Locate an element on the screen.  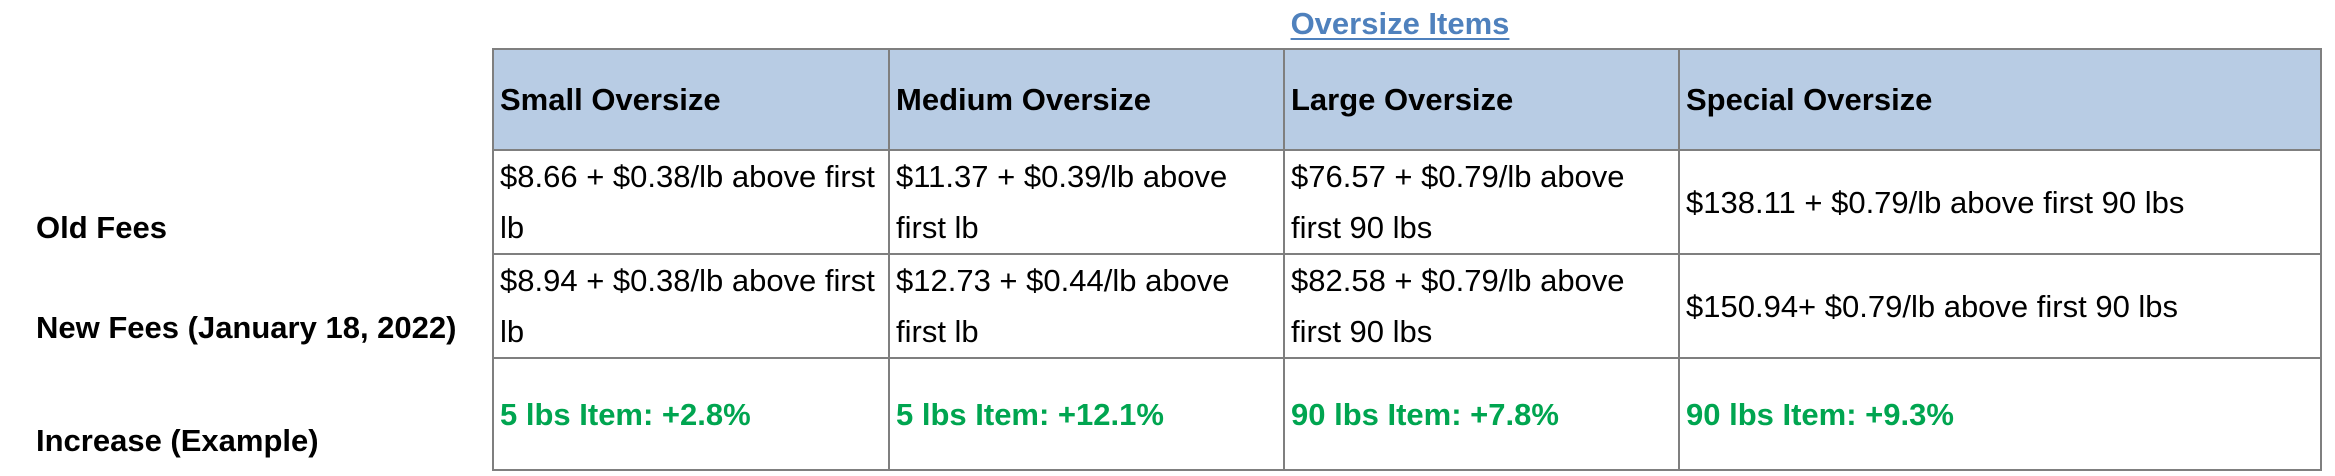
increase-special: 90 lbs Item: +9.3% is located at coordinates (2000, 414).